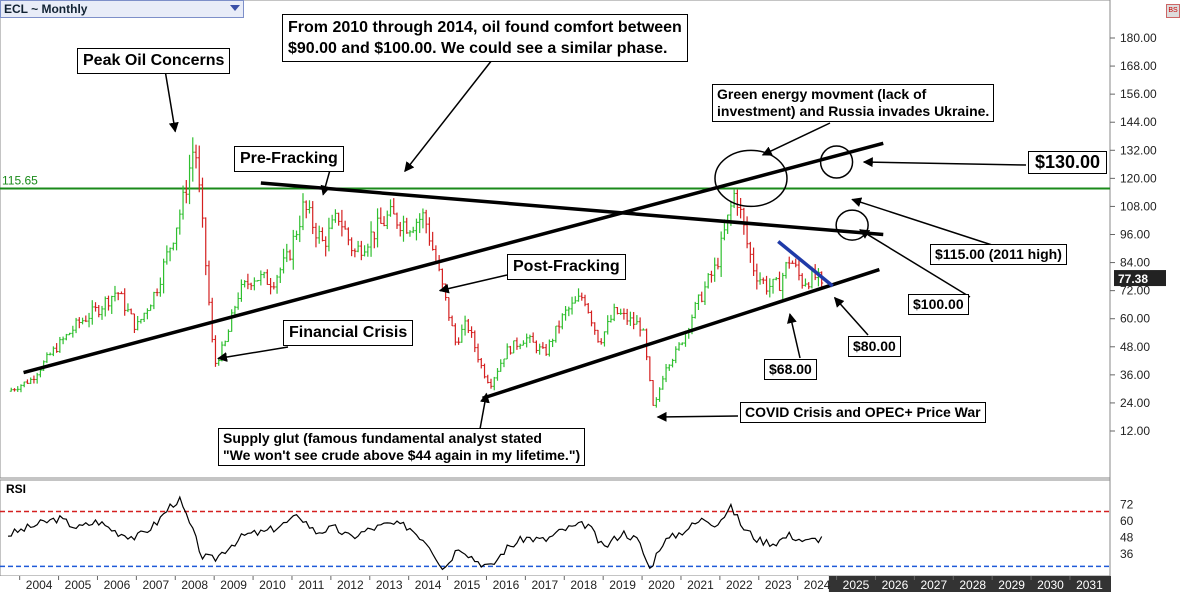 The width and height of the screenshot is (1200, 592). What do you see at coordinates (1135, 235) in the screenshot?
I see `y-tick-label: 96.00` at bounding box center [1135, 235].